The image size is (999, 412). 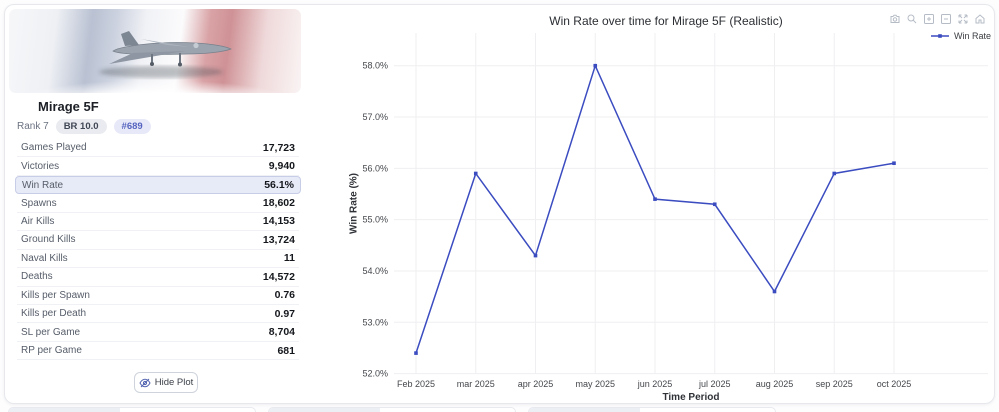 I want to click on aircraft-silhouette, so click(x=165, y=54).